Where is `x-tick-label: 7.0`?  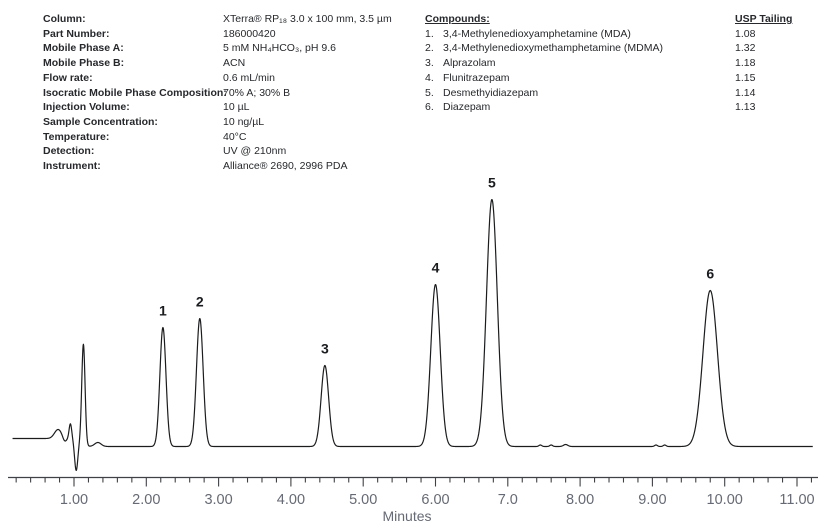
x-tick-label: 7.0 is located at coordinates (508, 500).